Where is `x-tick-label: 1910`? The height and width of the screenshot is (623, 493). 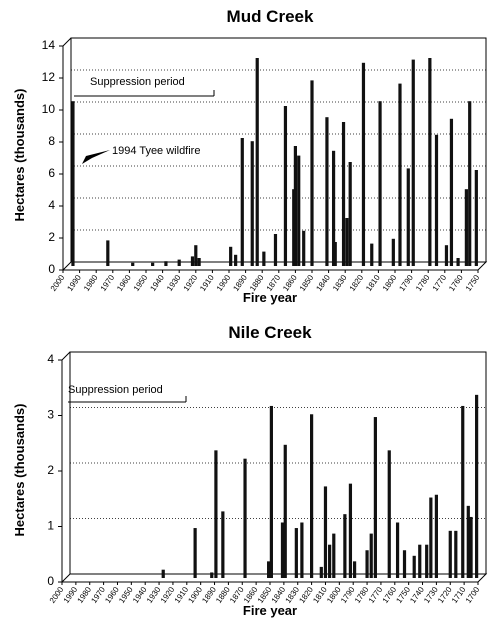 x-tick-label: 1910 is located at coordinates (207, 283).